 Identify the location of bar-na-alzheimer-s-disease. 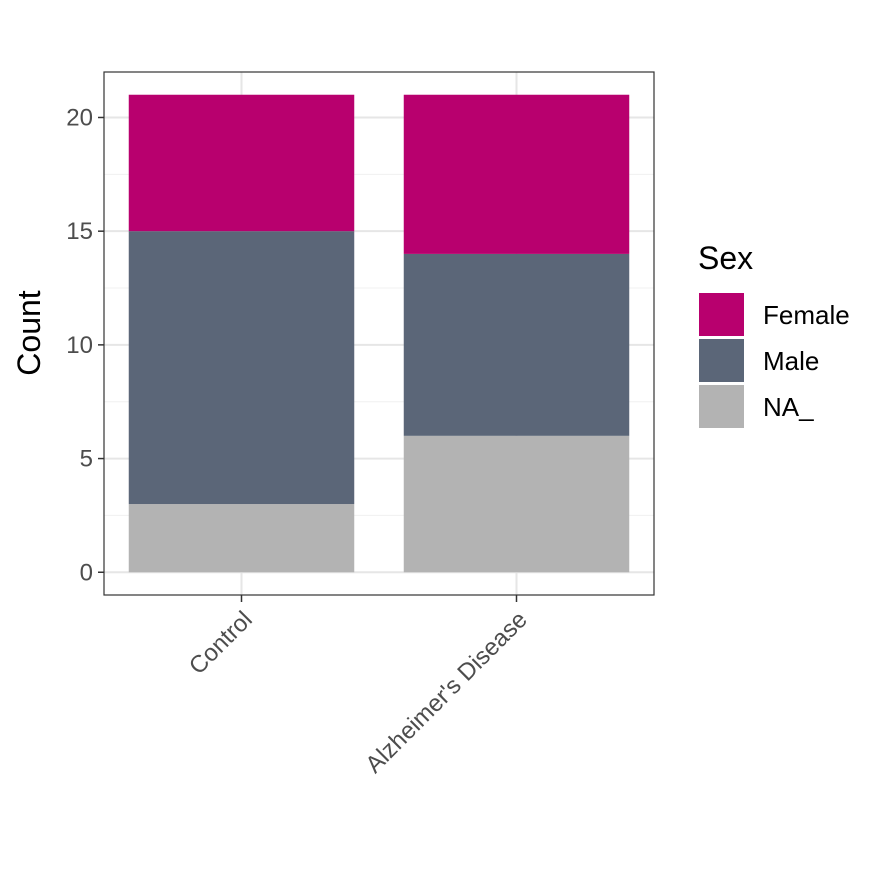
(516, 504).